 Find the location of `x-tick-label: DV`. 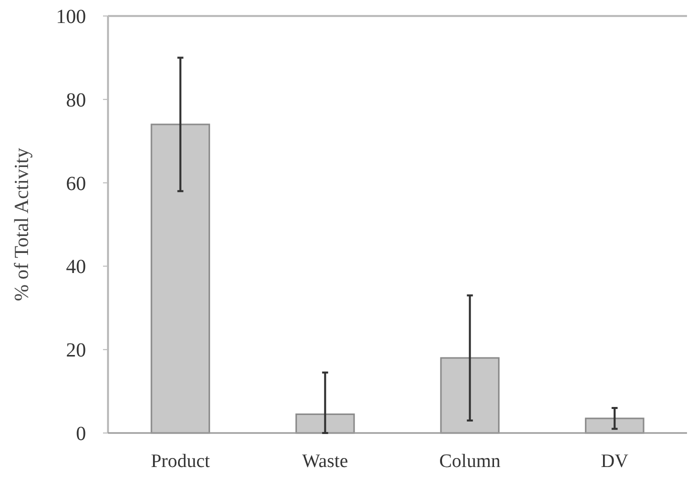

x-tick-label: DV is located at coordinates (614, 461).